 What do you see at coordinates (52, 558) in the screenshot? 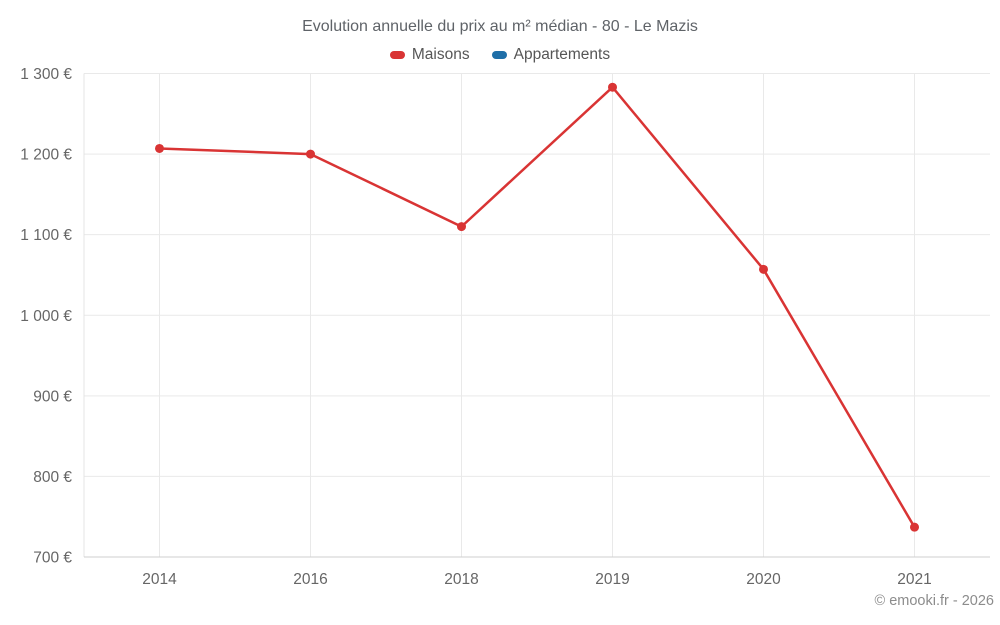
I see `y-tick-label-700: 700 €` at bounding box center [52, 558].